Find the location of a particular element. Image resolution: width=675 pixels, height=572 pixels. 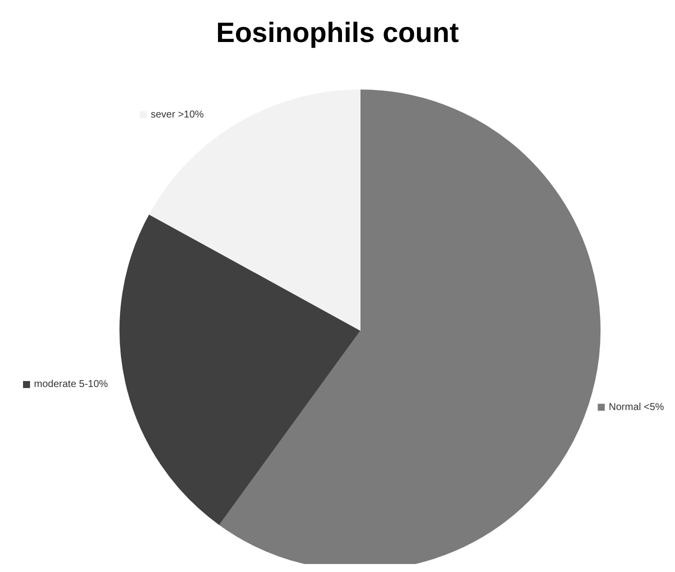

legend-label: moderate 5-10% is located at coordinates (71, 384).